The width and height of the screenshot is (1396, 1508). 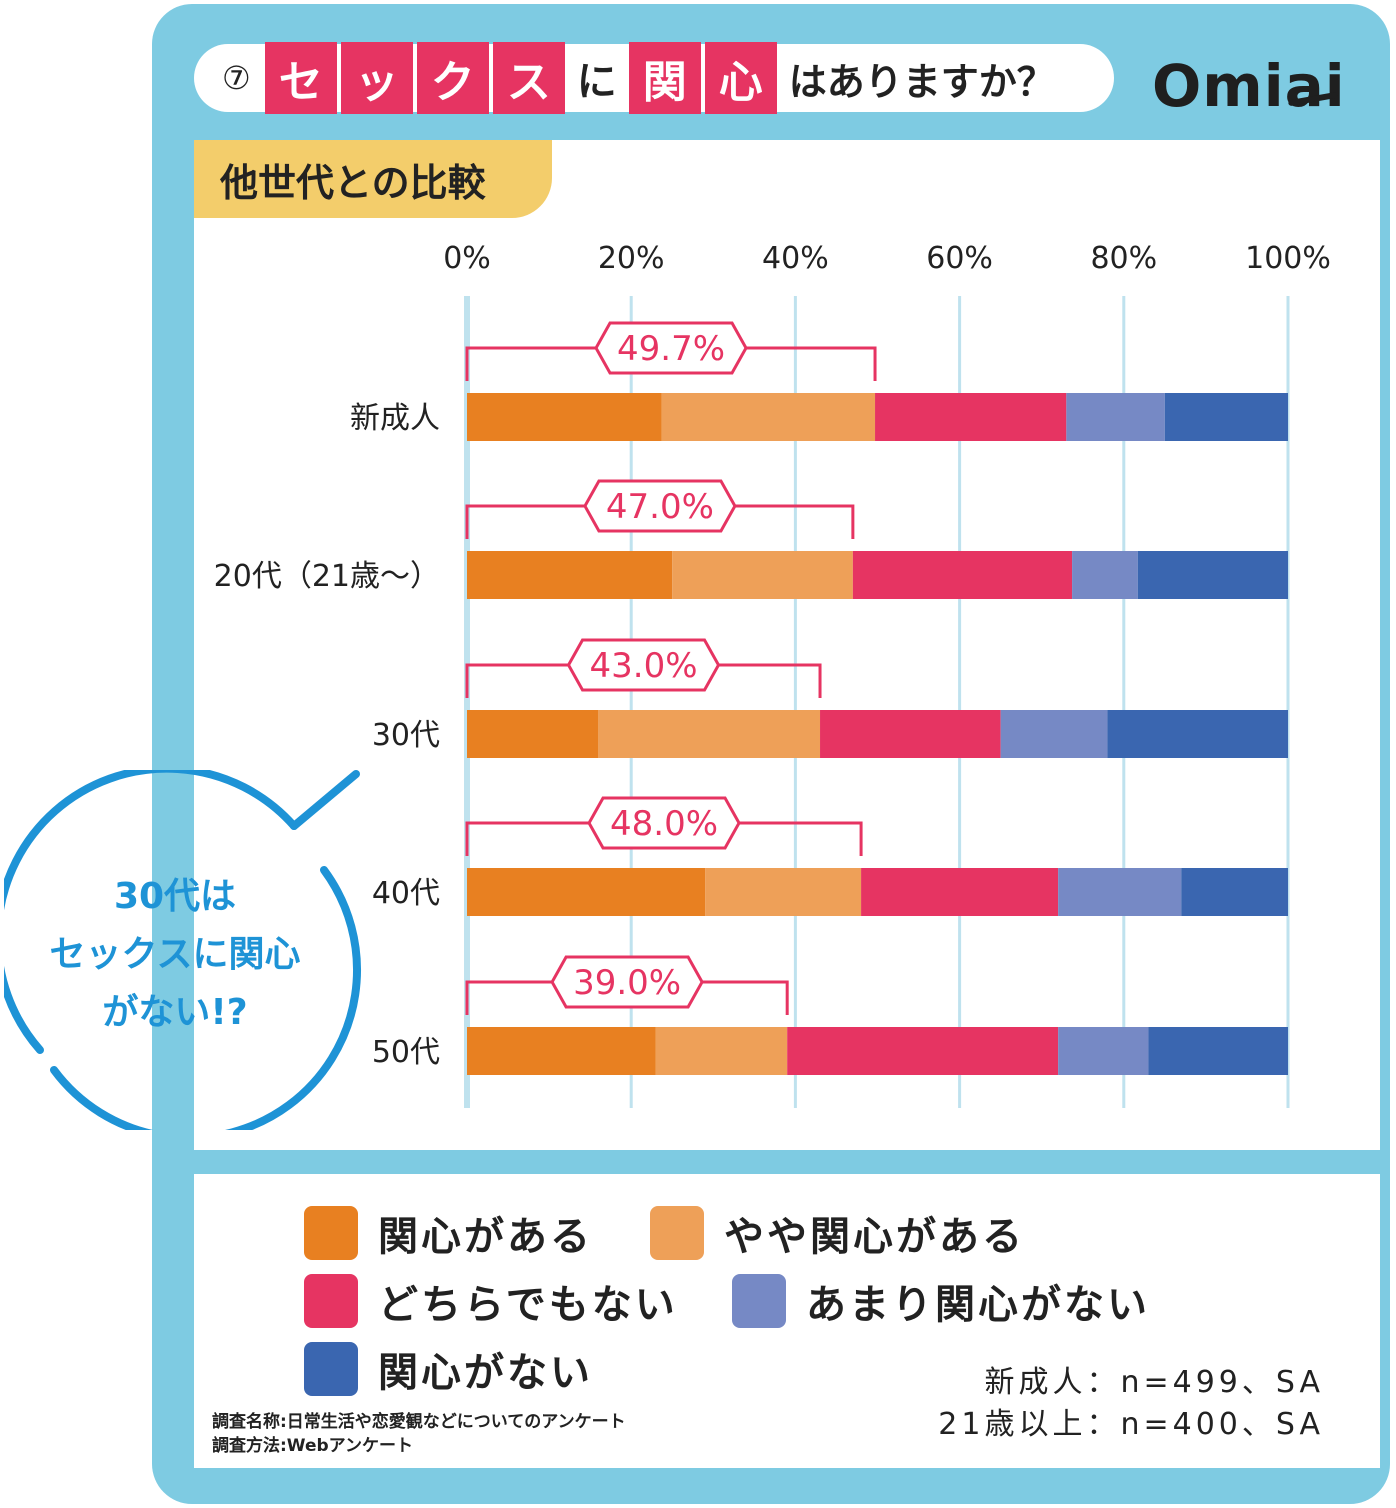 I want to click on bracket-label: 43.0%, so click(x=644, y=666).